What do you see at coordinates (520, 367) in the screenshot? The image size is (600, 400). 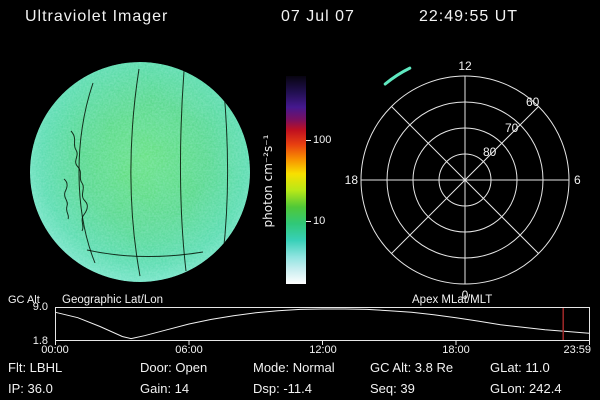 I see `status-glat: GLat: 11.0` at bounding box center [520, 367].